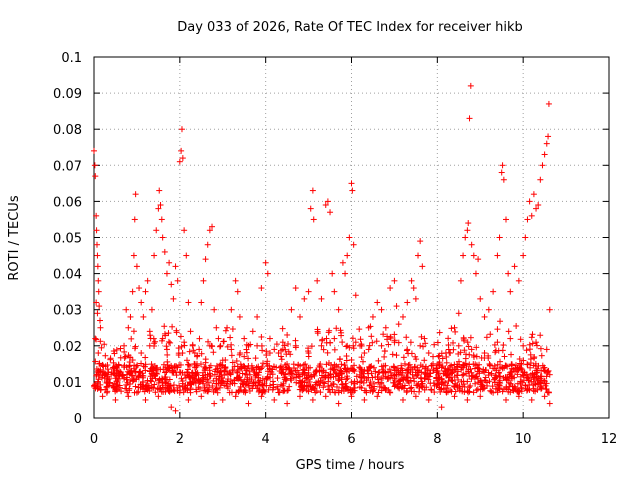 Image resolution: width=640 pixels, height=480 pixels. What do you see at coordinates (71, 58) in the screenshot?
I see `y-tick-label: 0.1` at bounding box center [71, 58].